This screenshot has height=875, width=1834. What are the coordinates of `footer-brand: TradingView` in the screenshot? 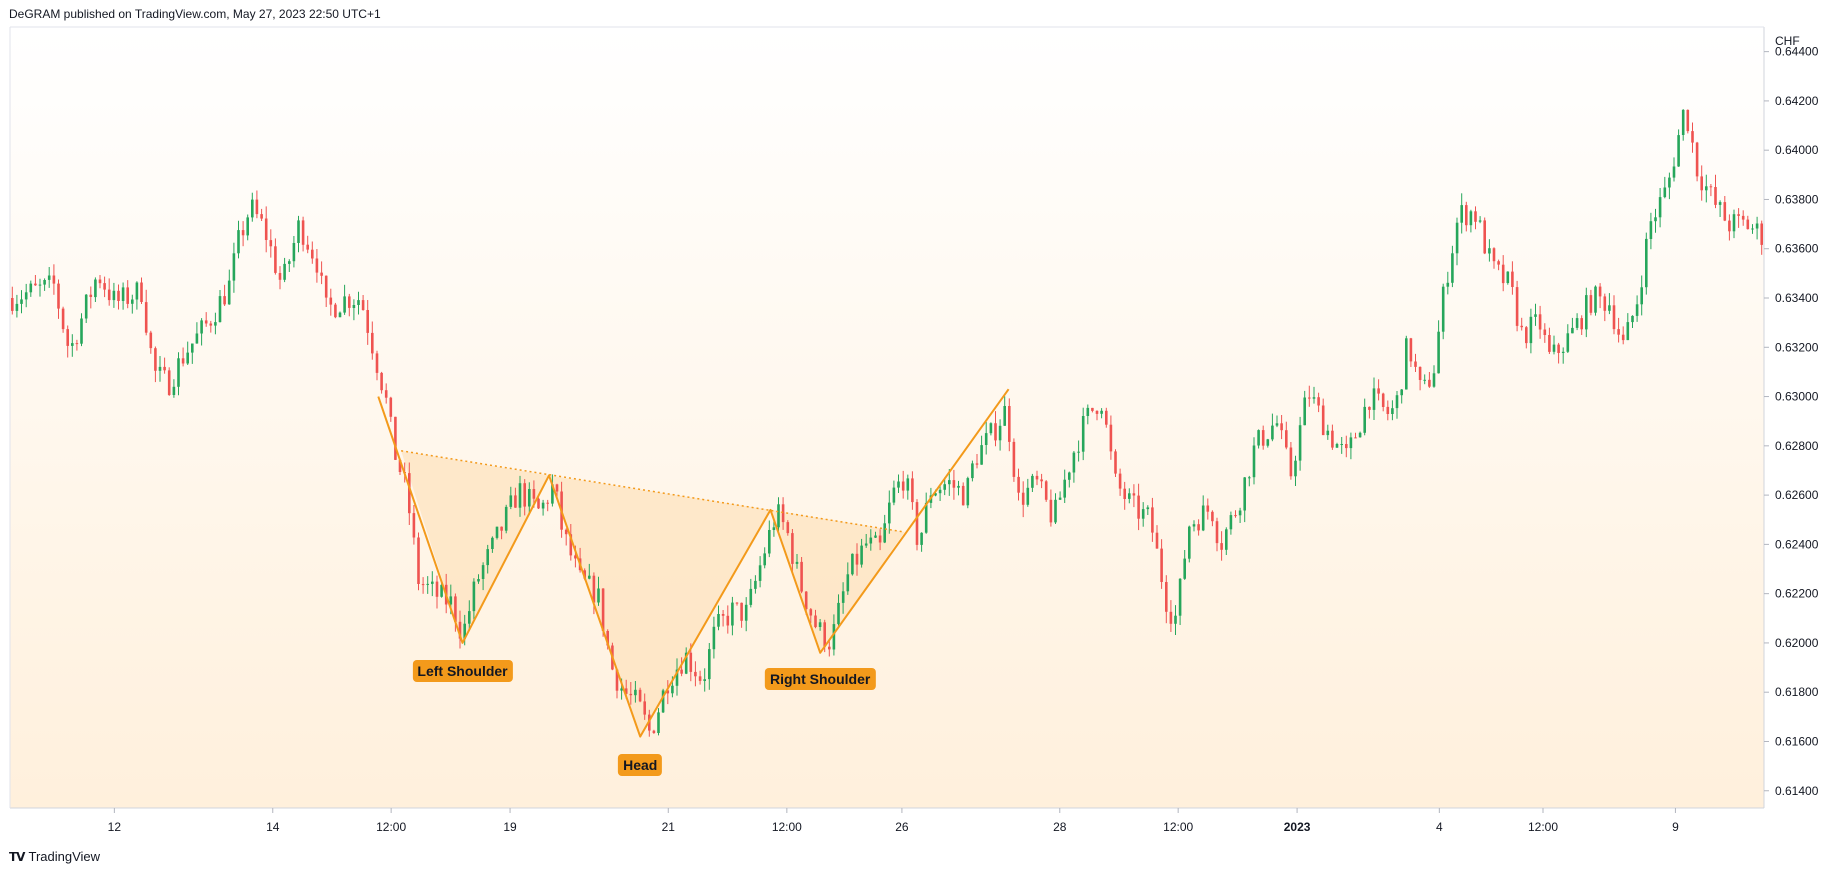 It's located at (64, 856).